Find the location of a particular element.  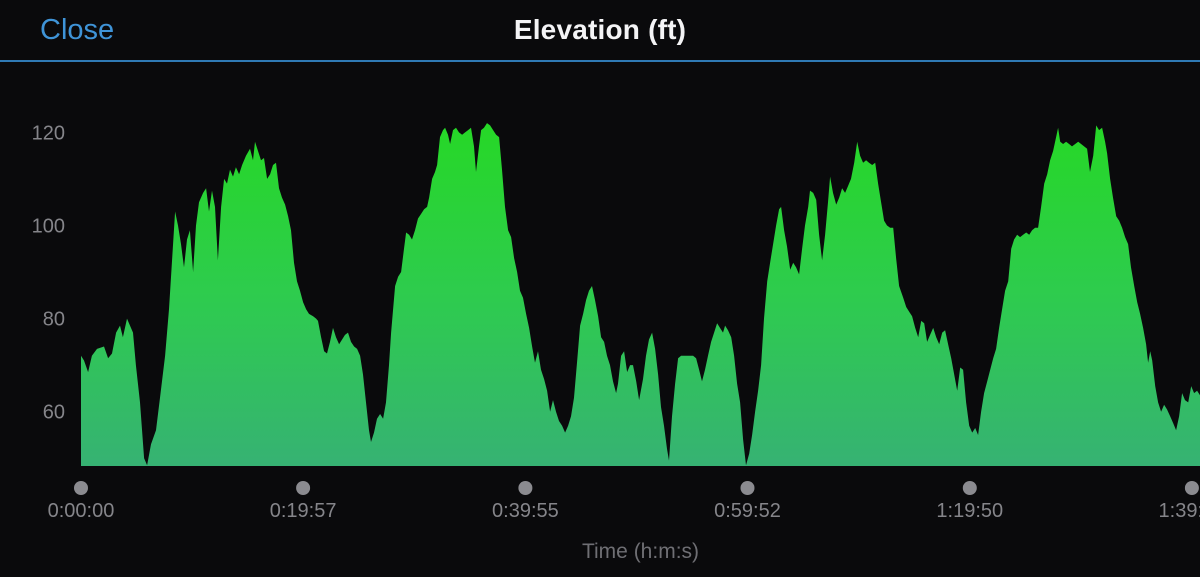

x-axis-tick-label: 0:00:00 is located at coordinates (81, 511).